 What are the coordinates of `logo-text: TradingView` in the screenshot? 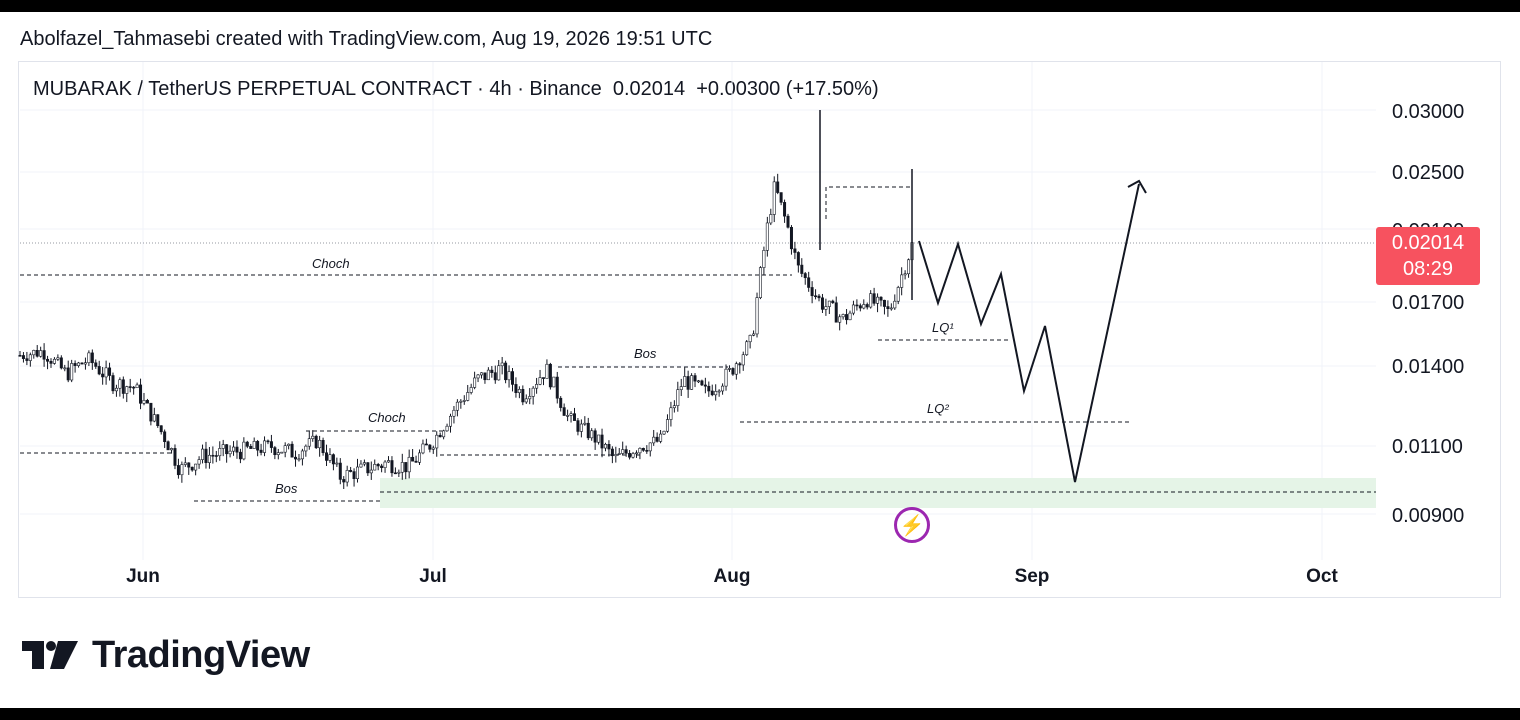 It's located at (201, 655).